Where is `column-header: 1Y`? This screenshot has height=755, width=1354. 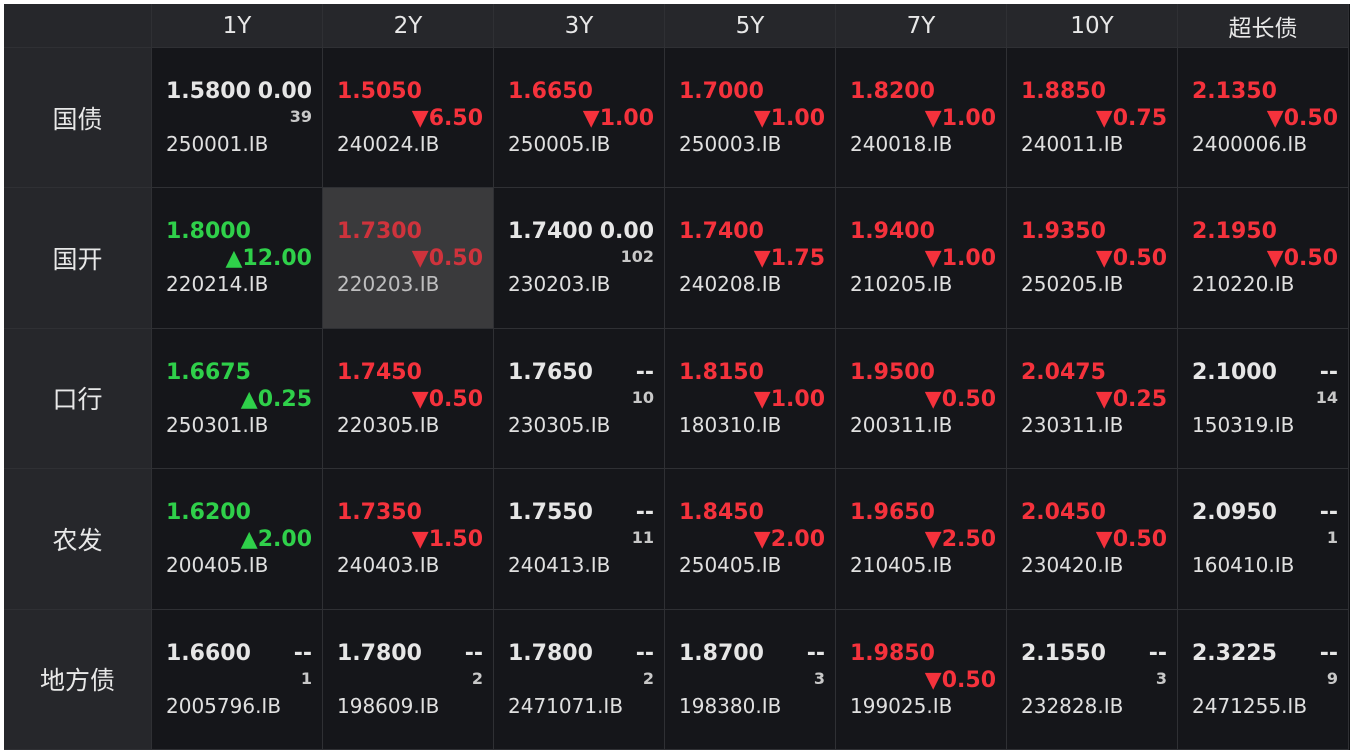
column-header: 1Y is located at coordinates (237, 26).